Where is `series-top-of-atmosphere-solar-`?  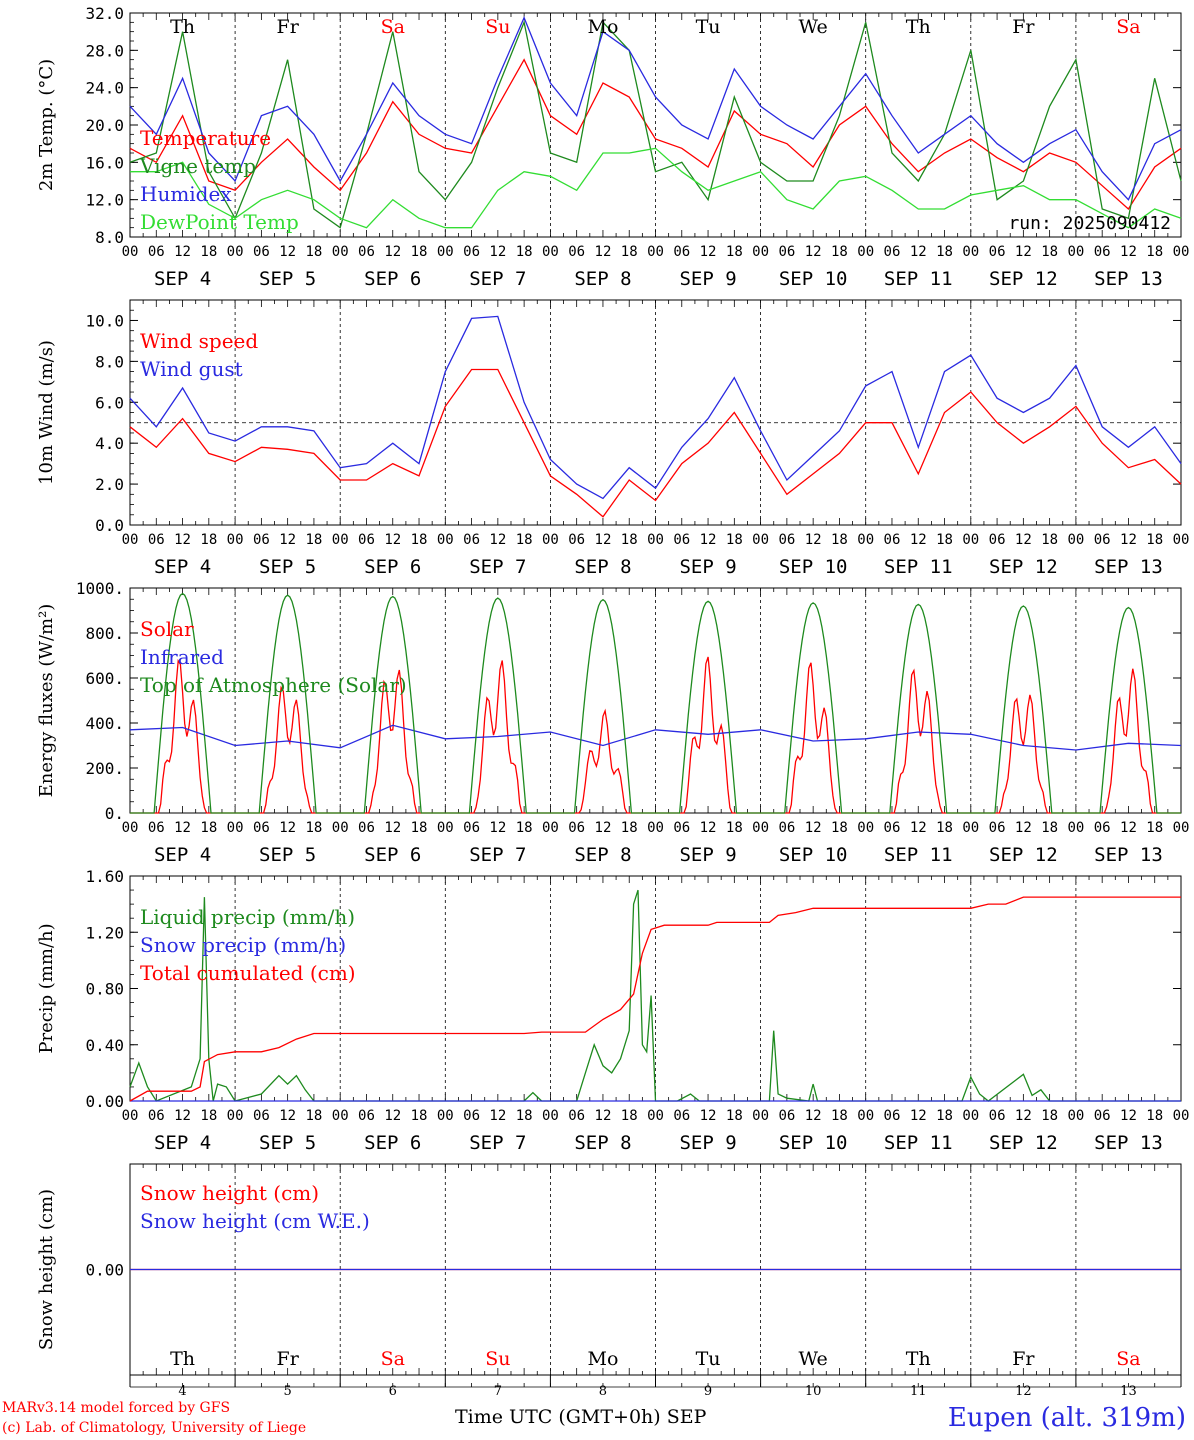 series-top-of-atmosphere-solar- is located at coordinates (655, 703).